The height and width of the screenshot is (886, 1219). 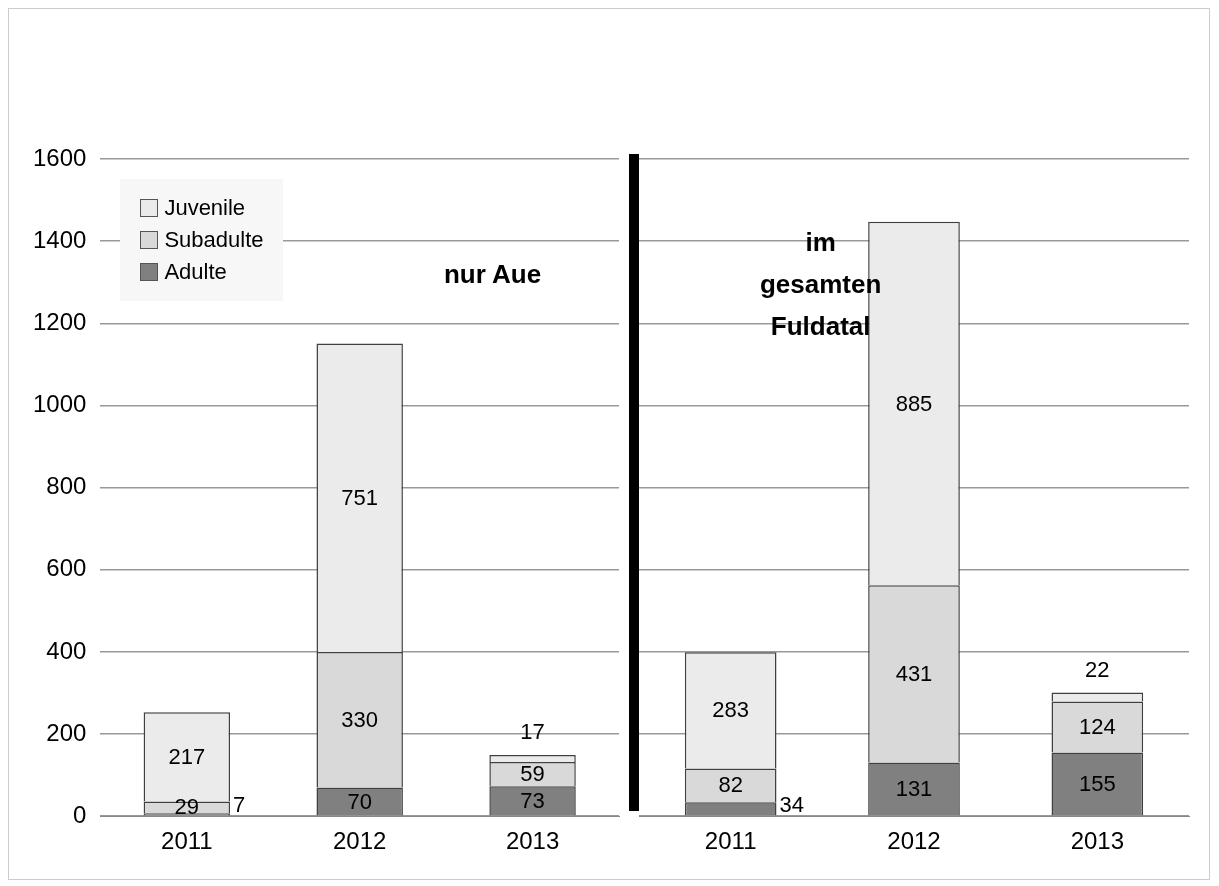 I want to click on data-label: 330, so click(x=360, y=719).